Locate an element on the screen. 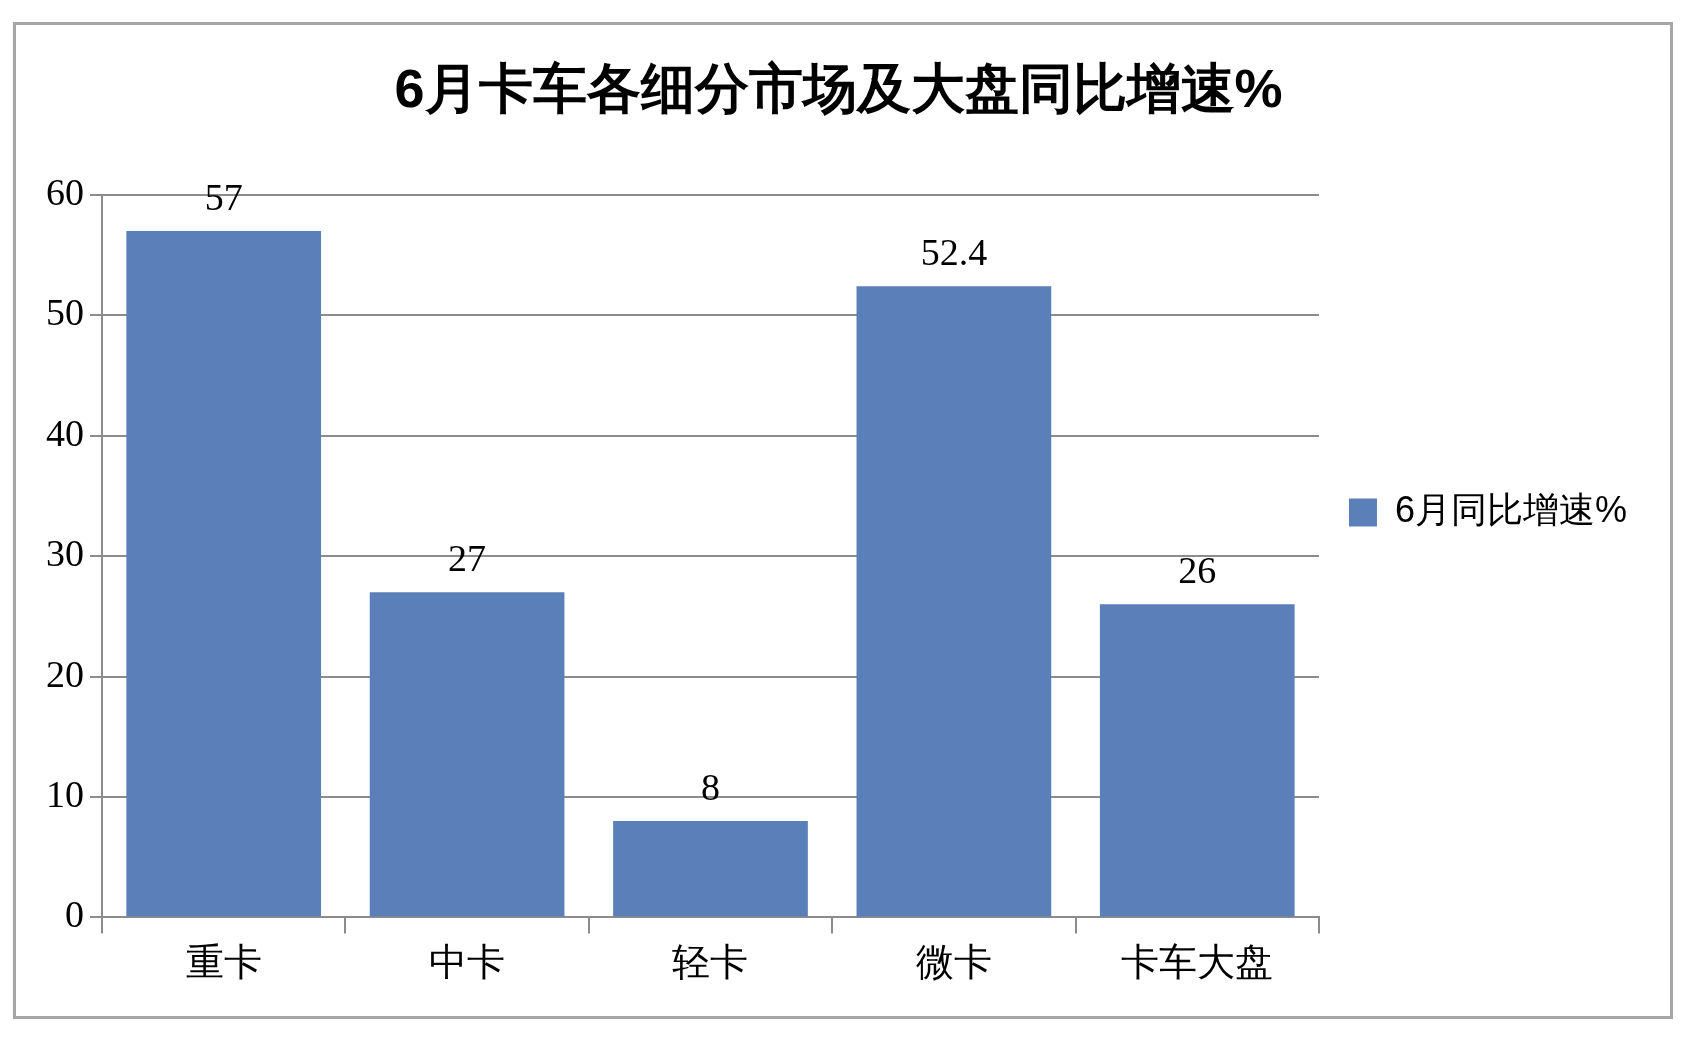  data-label: 26 is located at coordinates (1197, 570).